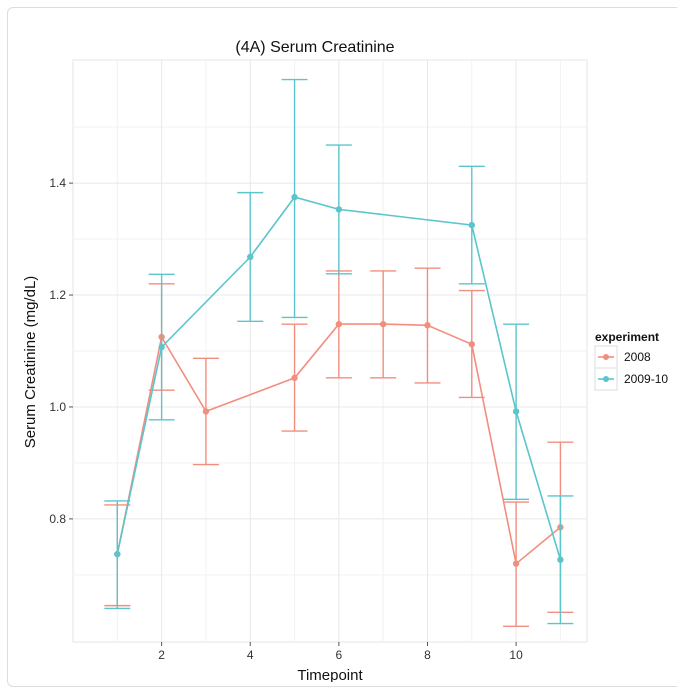  I want to click on y-tick-label: 1.4, so click(57, 183).